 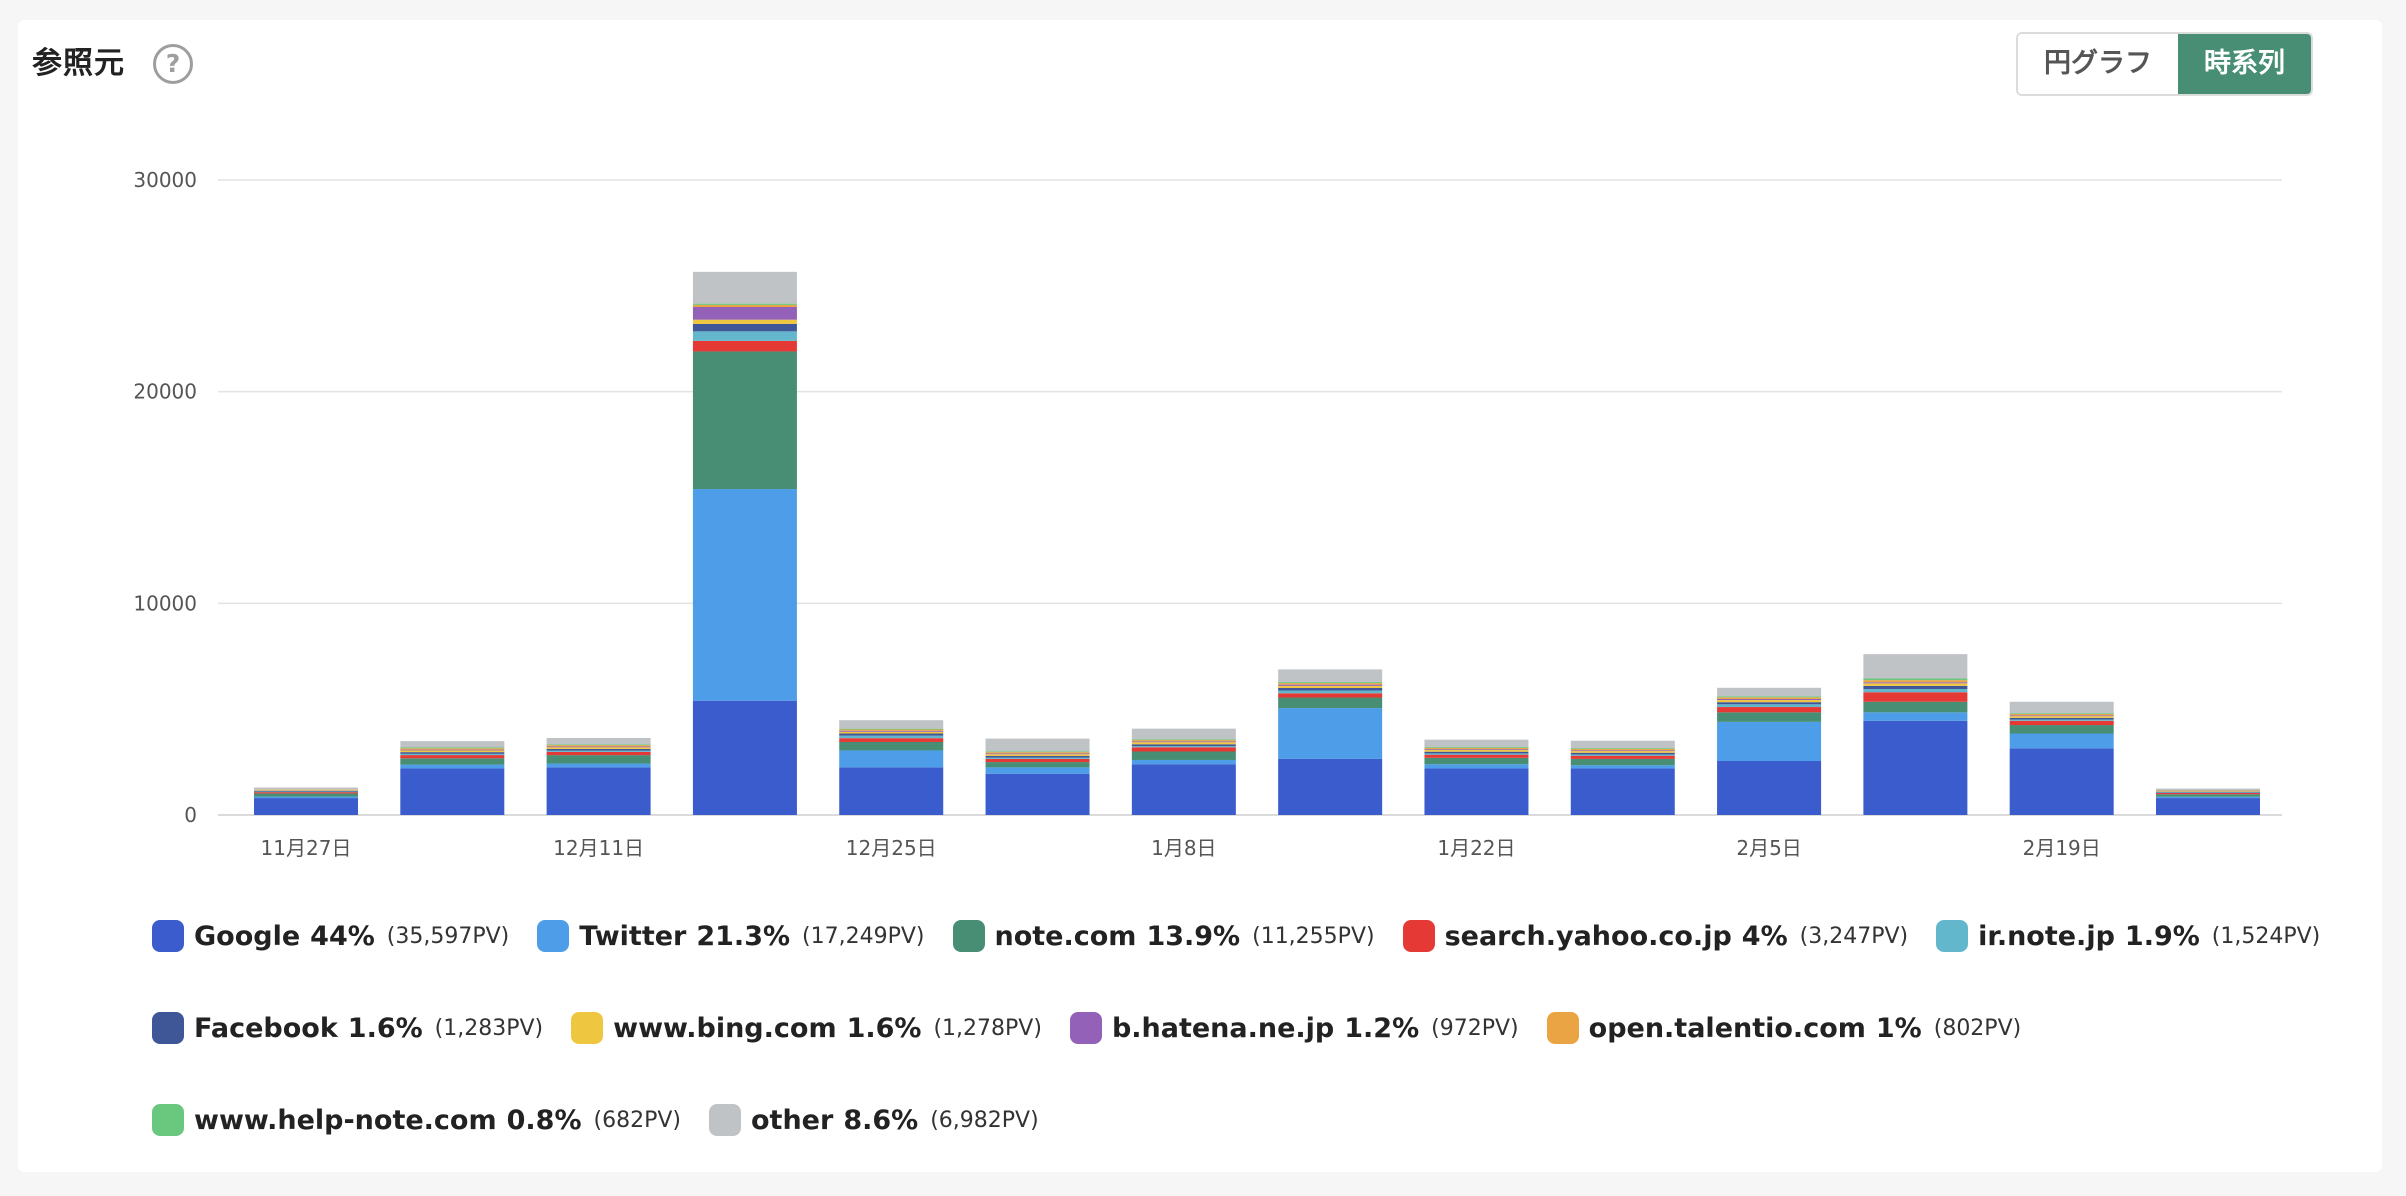 I want to click on legend-item: open.talentio.com 1% (802PV), so click(x=1783, y=1028).